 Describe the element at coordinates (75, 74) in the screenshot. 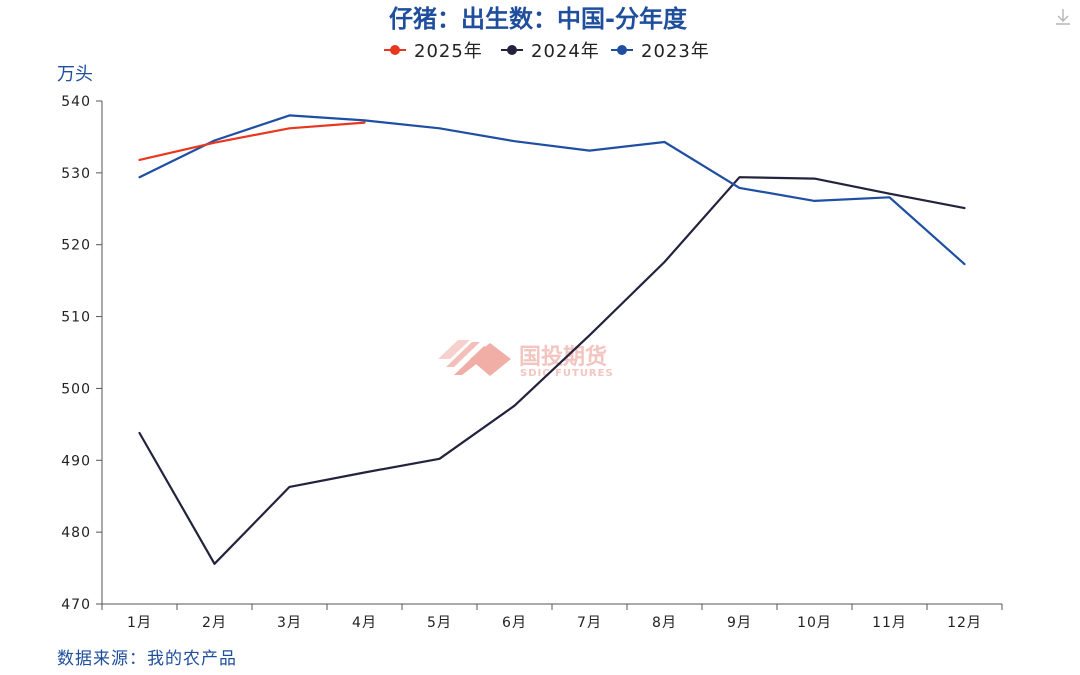

I see `y-axis-unit: 万头` at that location.